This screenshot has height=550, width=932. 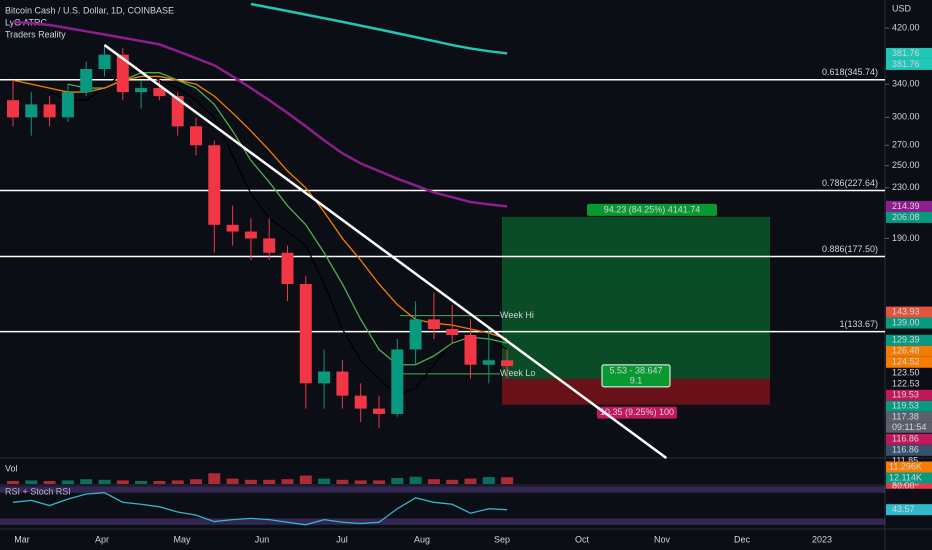 What do you see at coordinates (379, 28) in the screenshot?
I see `moving-average` at bounding box center [379, 28].